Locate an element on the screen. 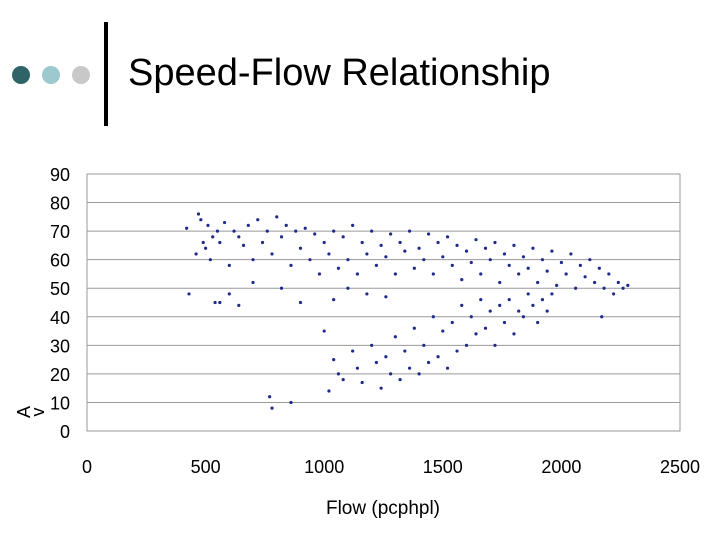 The image size is (720, 540). x-tick-label: 0 is located at coordinates (87, 467).